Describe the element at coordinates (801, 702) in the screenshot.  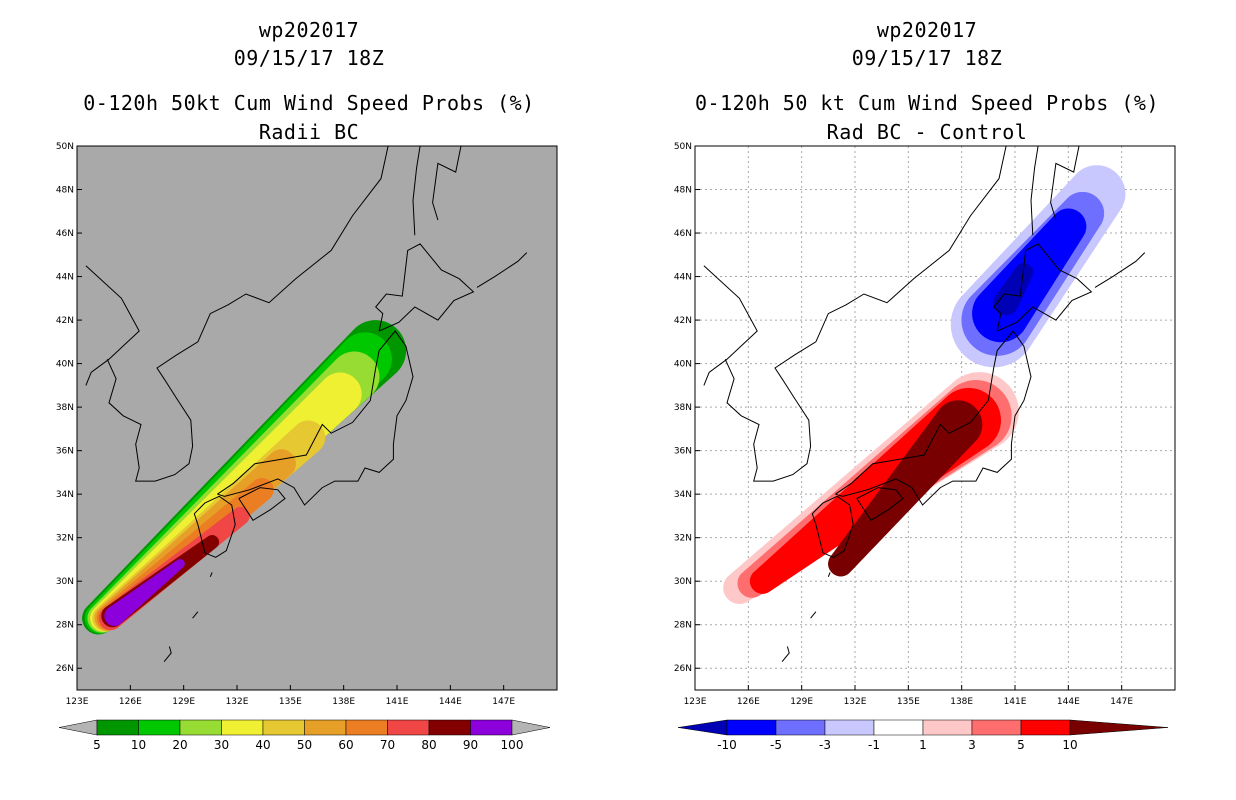
I see `x-tick-label: 129E` at that location.